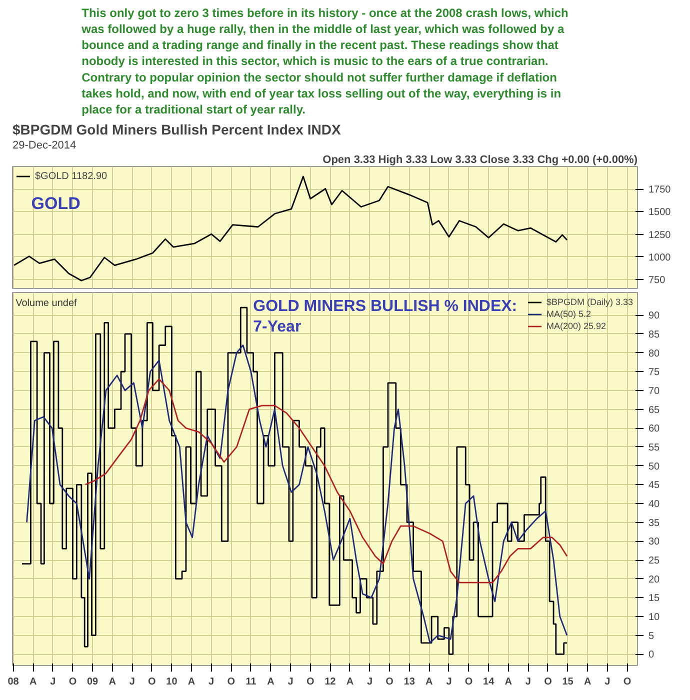 The image size is (690, 700). Describe the element at coordinates (654, 618) in the screenshot. I see `y-tick-label: 10` at that location.